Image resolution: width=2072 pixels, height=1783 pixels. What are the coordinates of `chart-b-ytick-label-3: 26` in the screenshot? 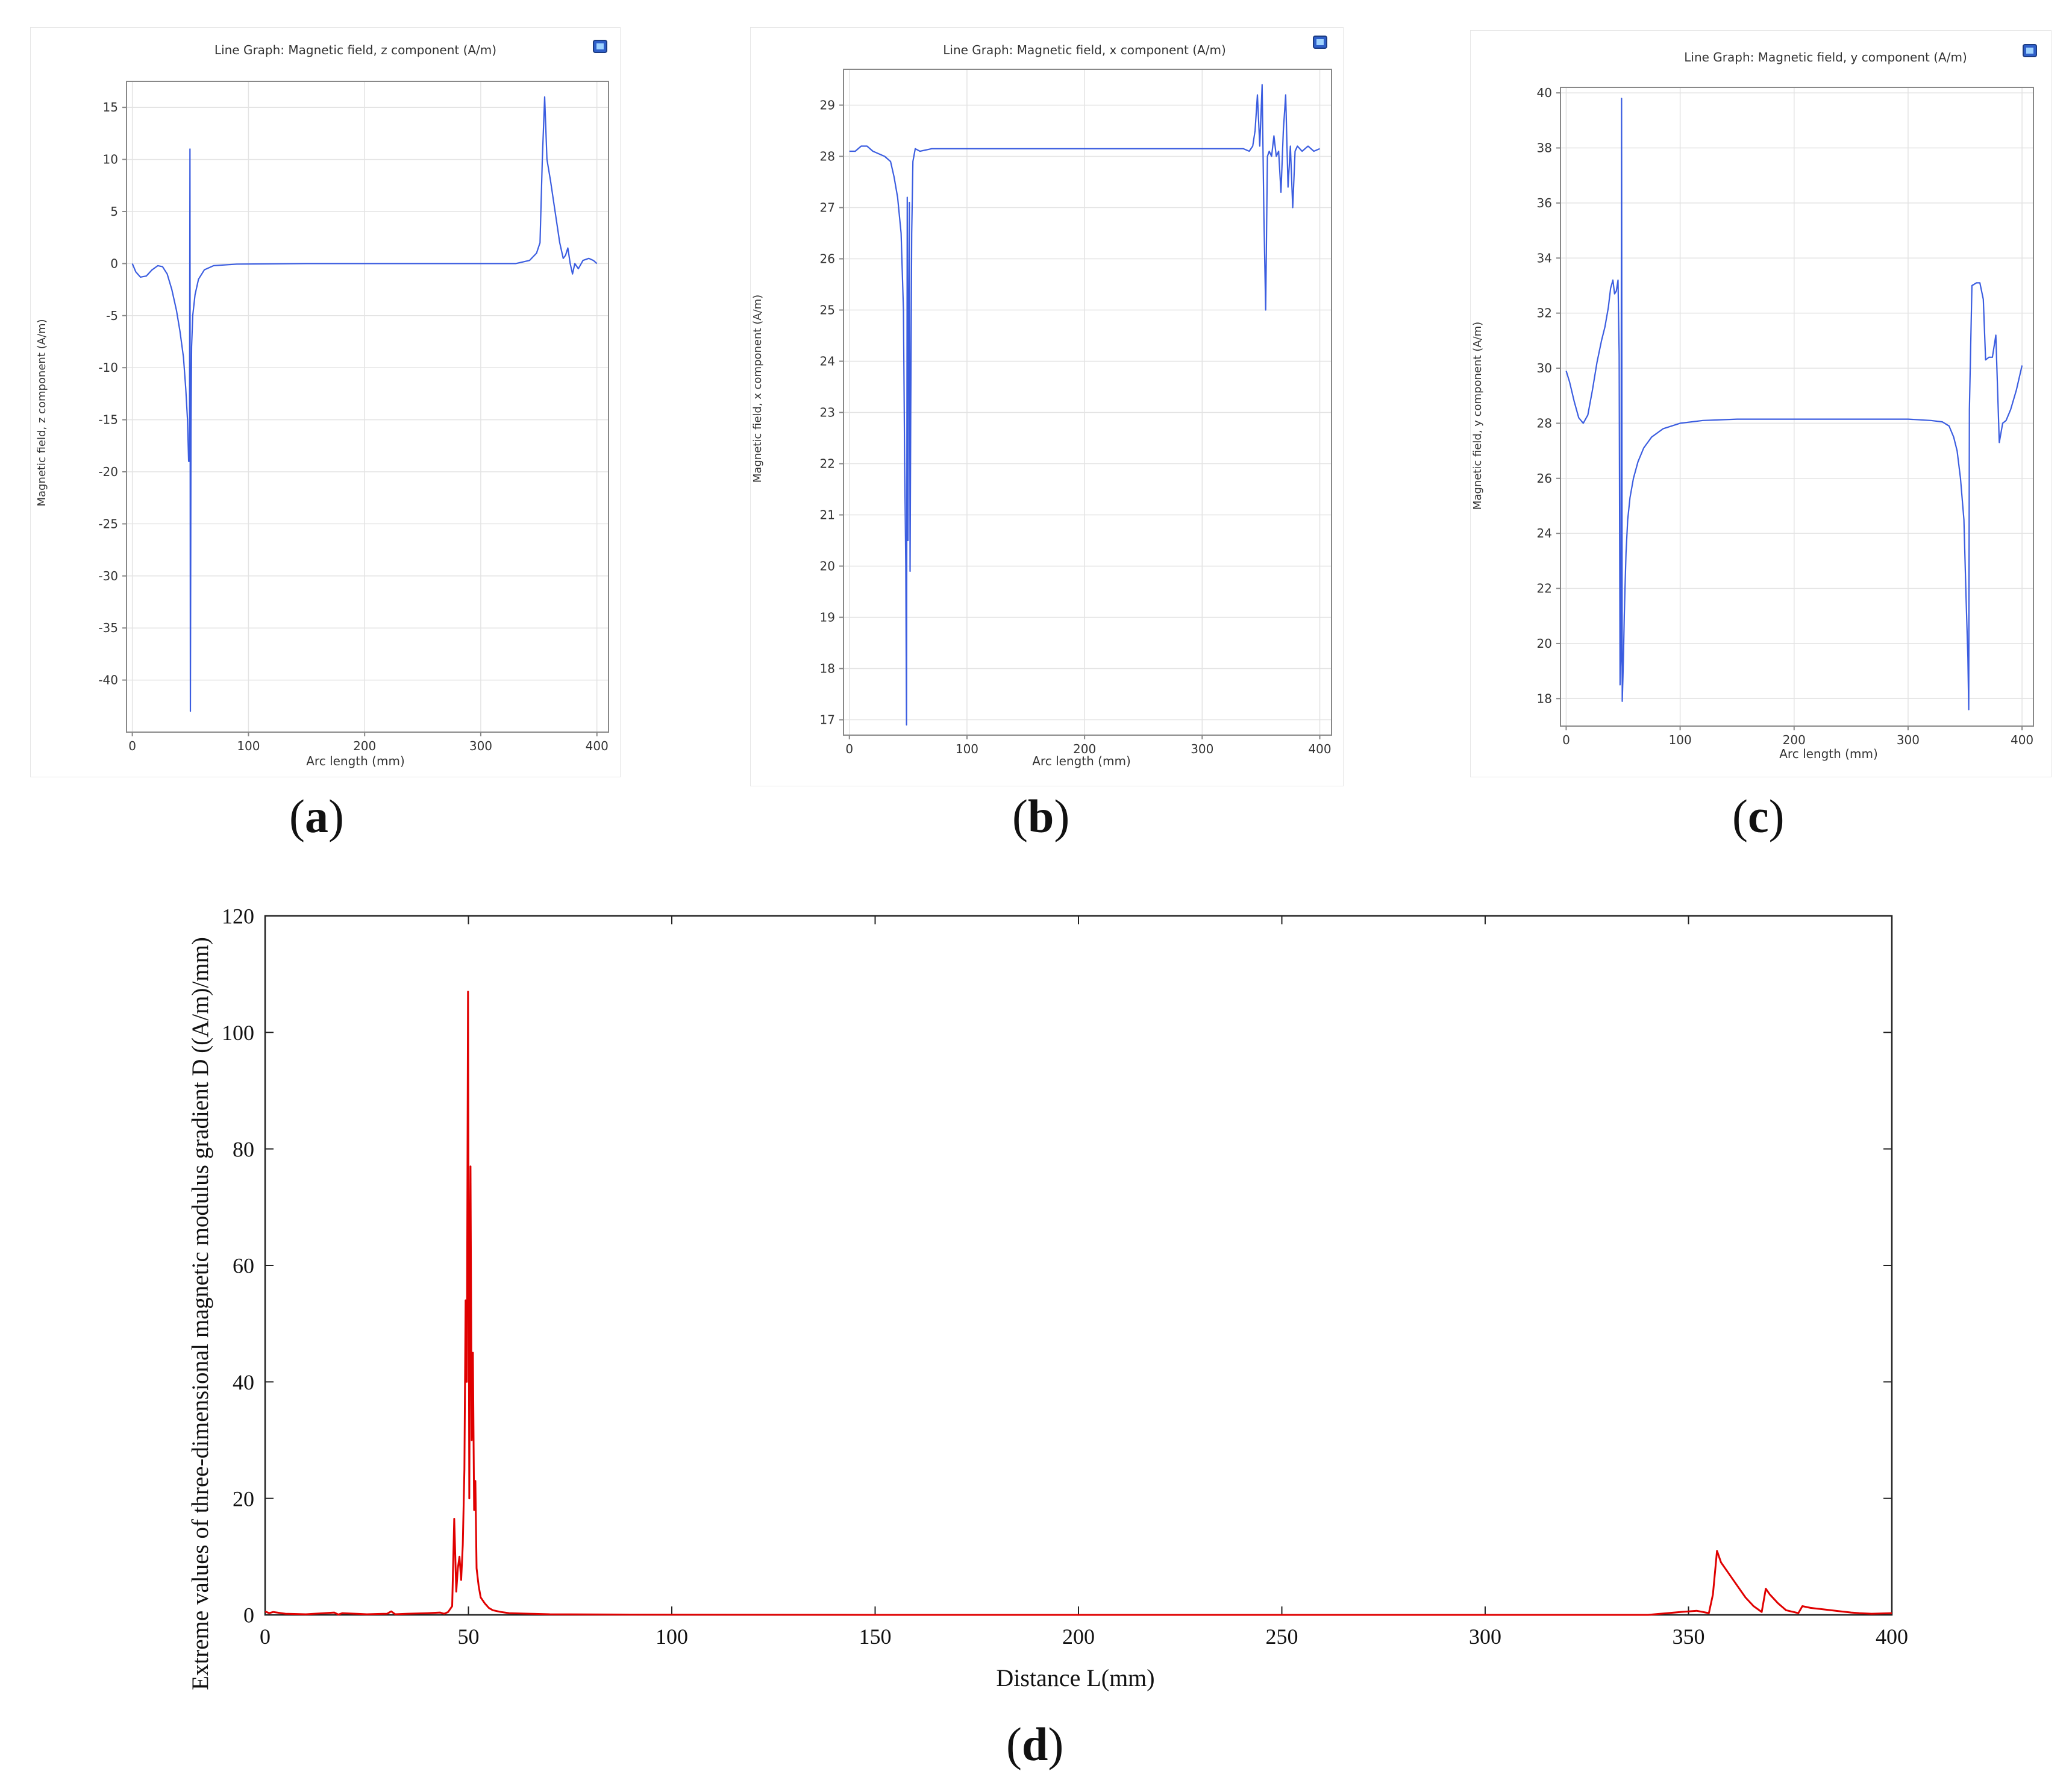 It's located at (827, 259).